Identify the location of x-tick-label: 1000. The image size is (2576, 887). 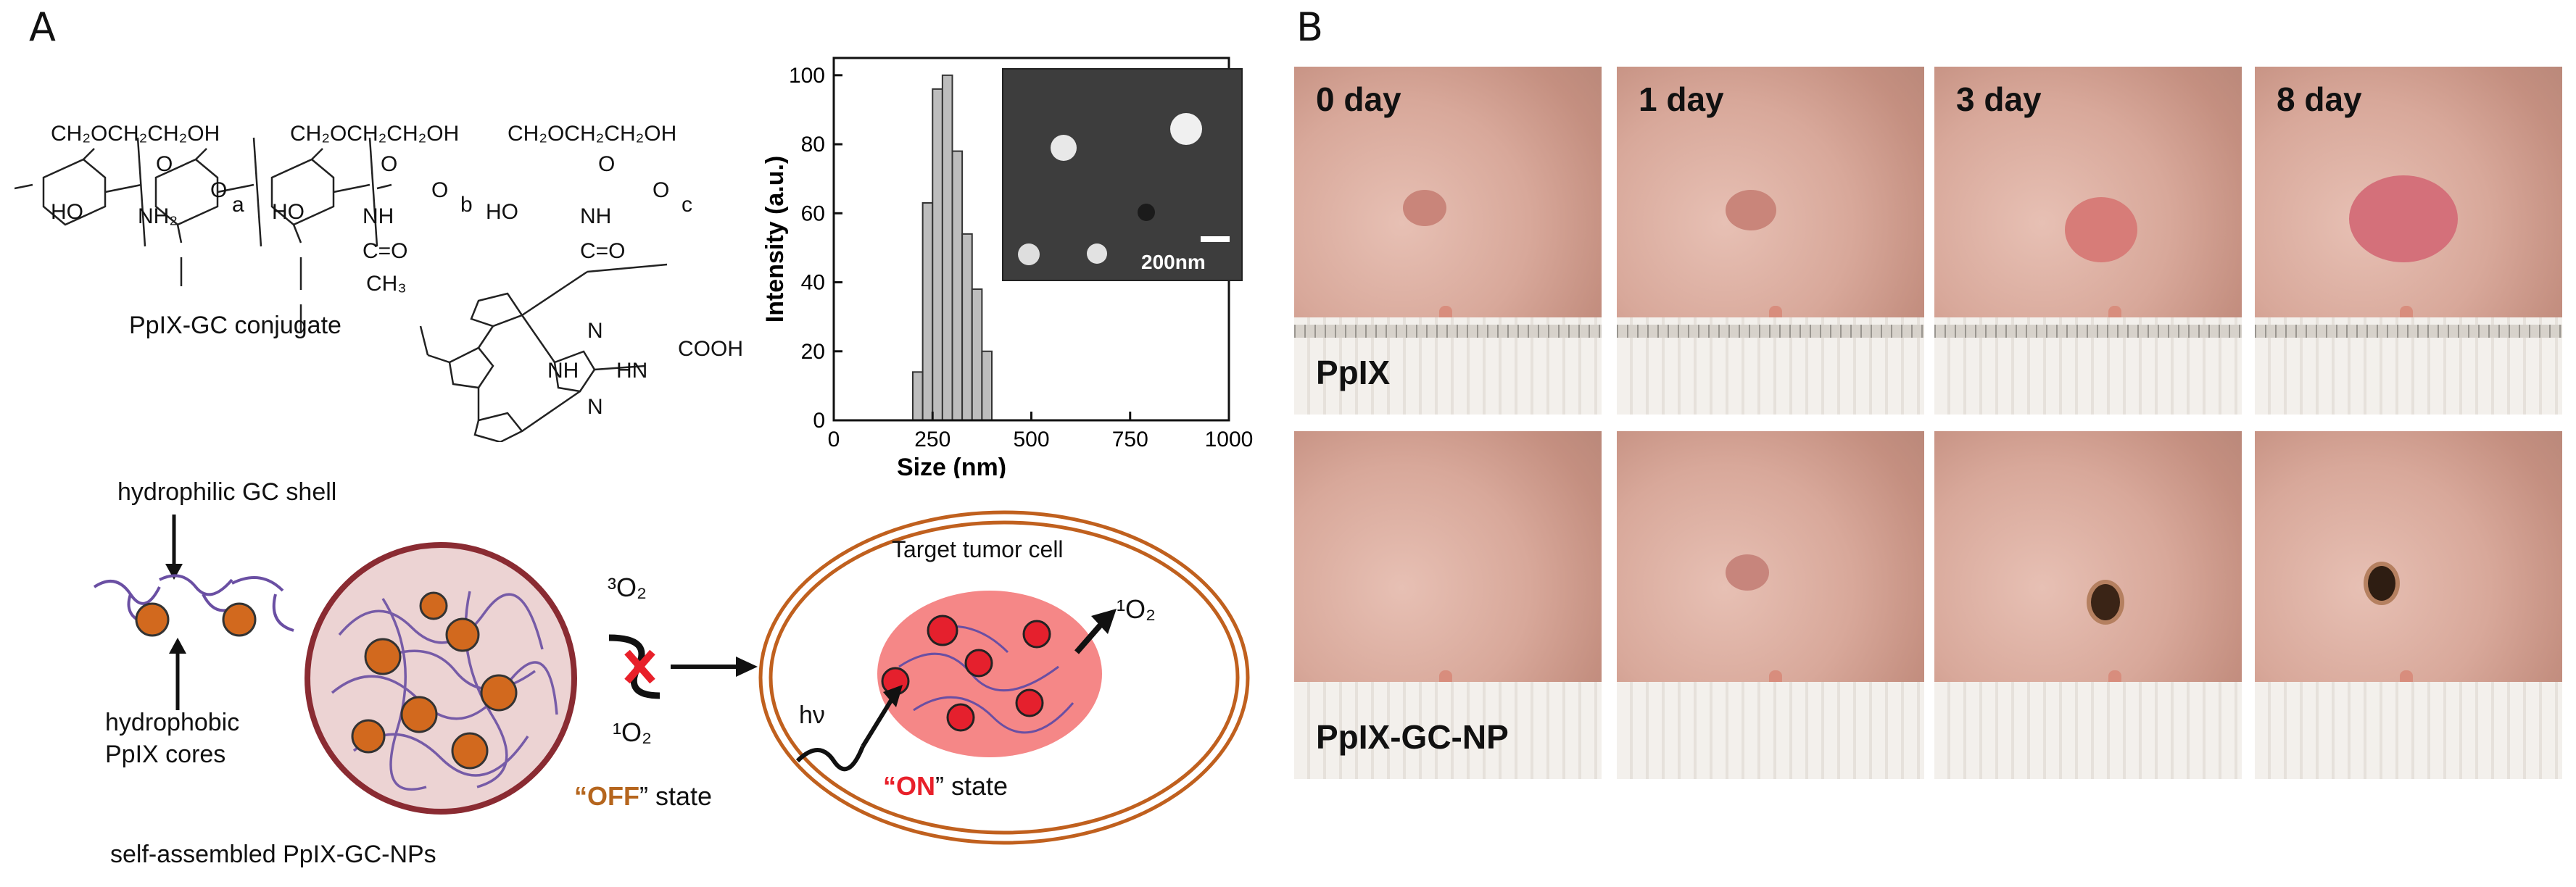
(1229, 439).